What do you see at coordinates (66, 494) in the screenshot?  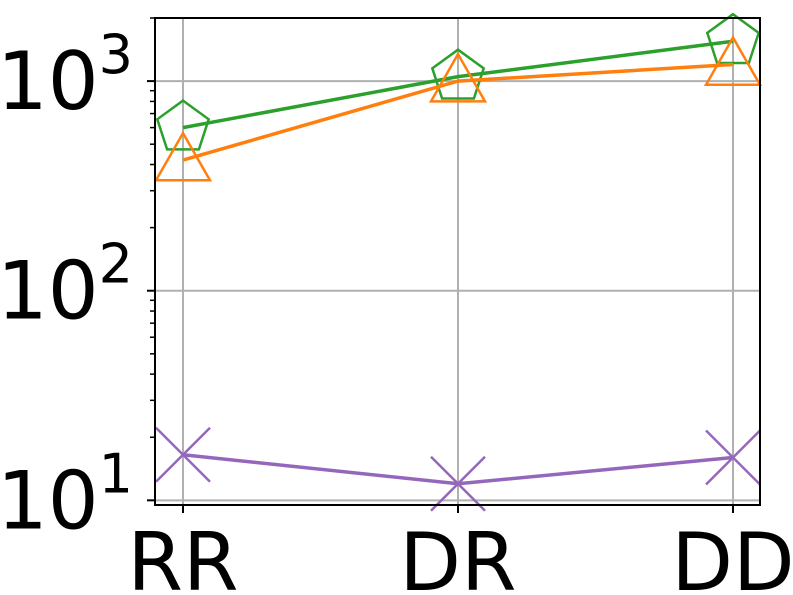 I see `y-tick-label: 10¹` at bounding box center [66, 494].